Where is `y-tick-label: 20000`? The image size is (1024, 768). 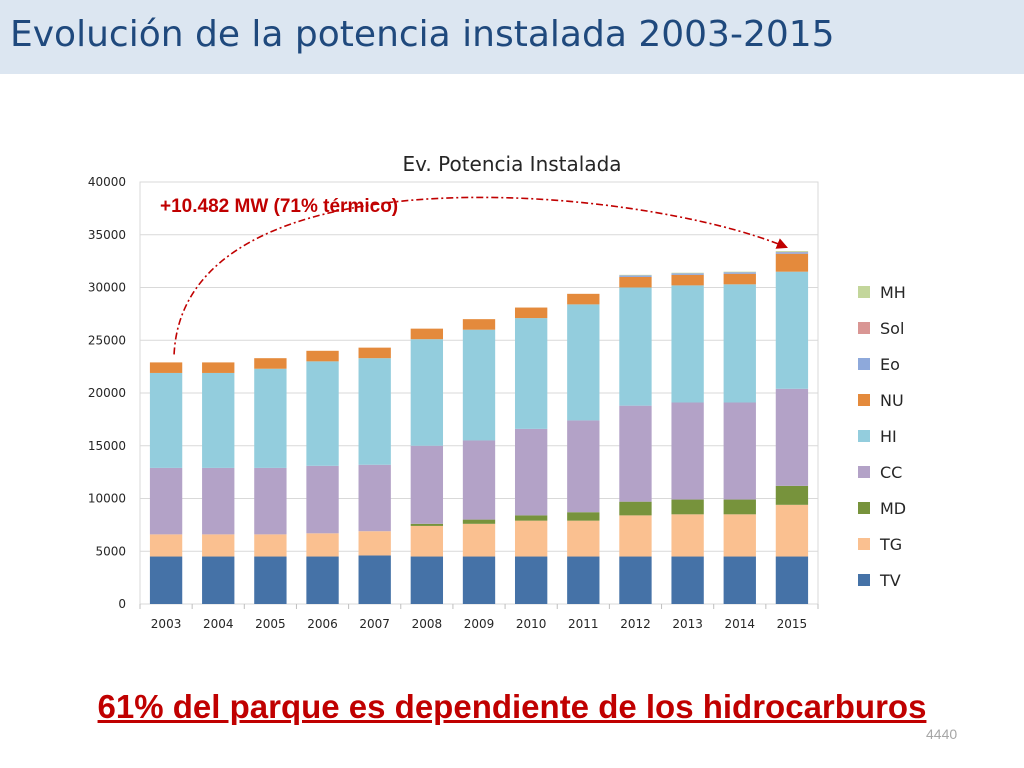
y-tick-label: 20000 is located at coordinates (107, 393).